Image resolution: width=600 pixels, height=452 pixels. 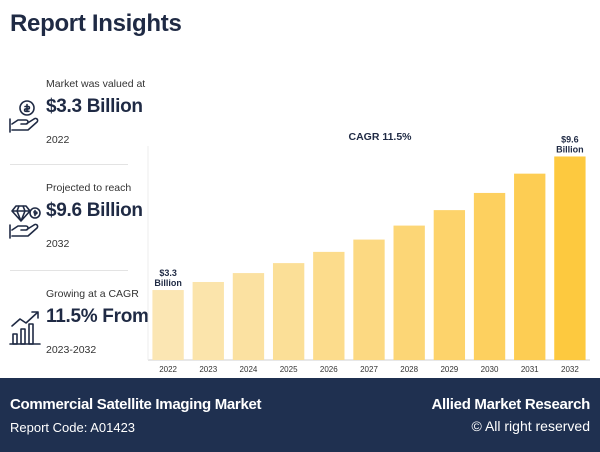 What do you see at coordinates (25, 221) in the screenshot?
I see `diamond-hand-icon` at bounding box center [25, 221].